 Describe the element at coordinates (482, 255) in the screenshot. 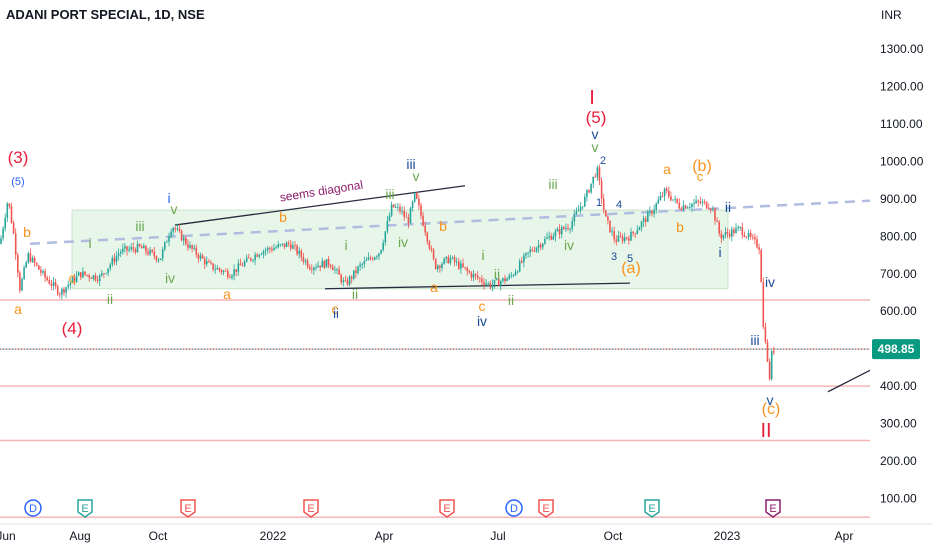

I see `wave-label: i` at that location.